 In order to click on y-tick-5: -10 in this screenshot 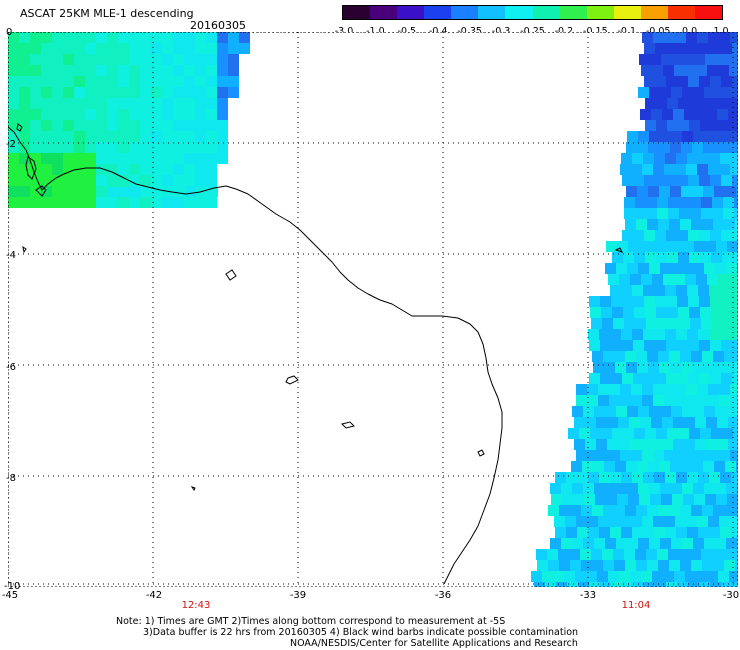, I will do `click(12, 586)`.